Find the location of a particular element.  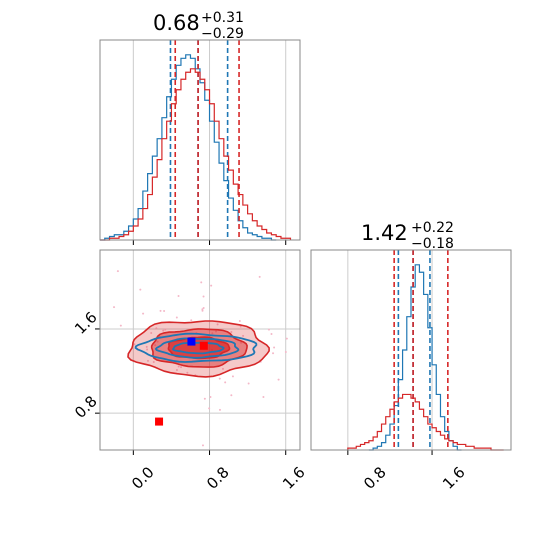

title-value: 1.42 is located at coordinates (384, 233).